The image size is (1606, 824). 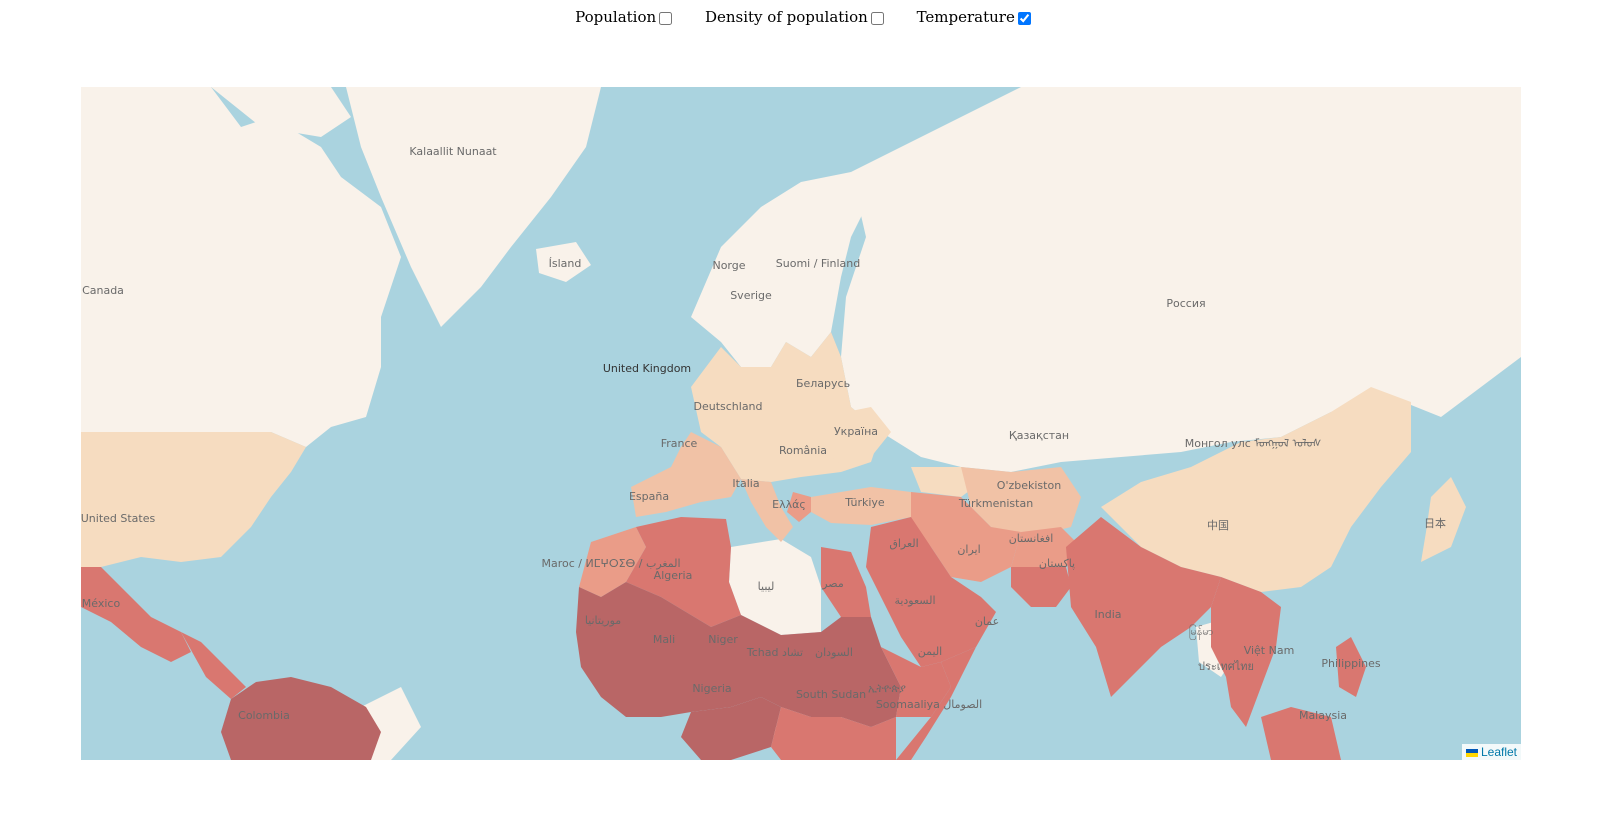 What do you see at coordinates (1143, 607) in the screenshot?
I see `region-india` at bounding box center [1143, 607].